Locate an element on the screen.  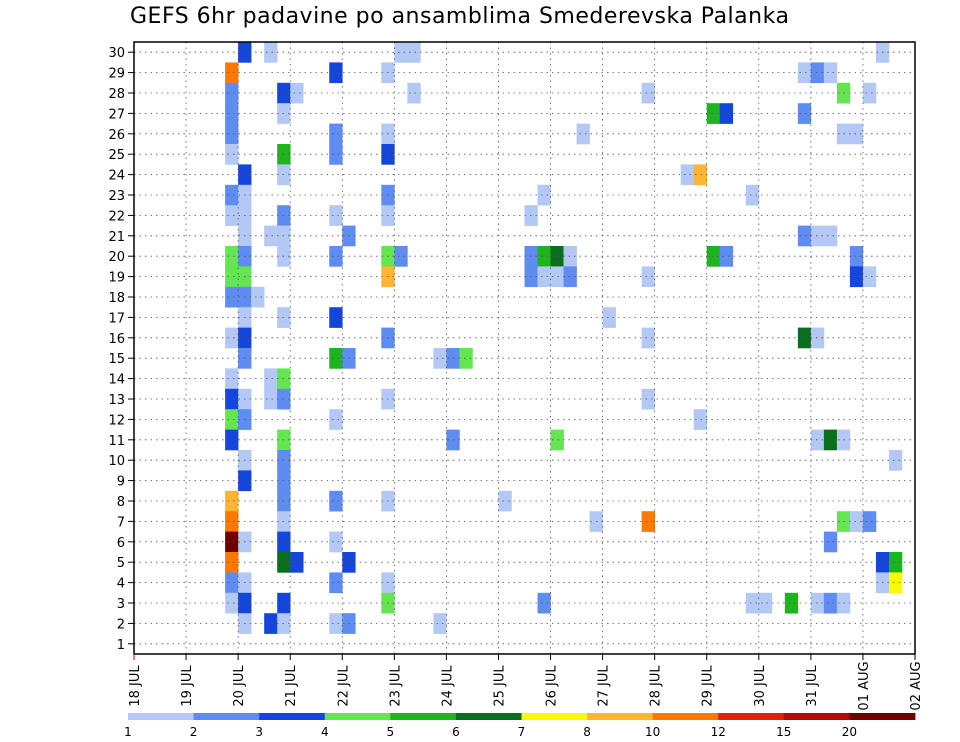
x-tick-label: 02 AUG is located at coordinates (916, 685).